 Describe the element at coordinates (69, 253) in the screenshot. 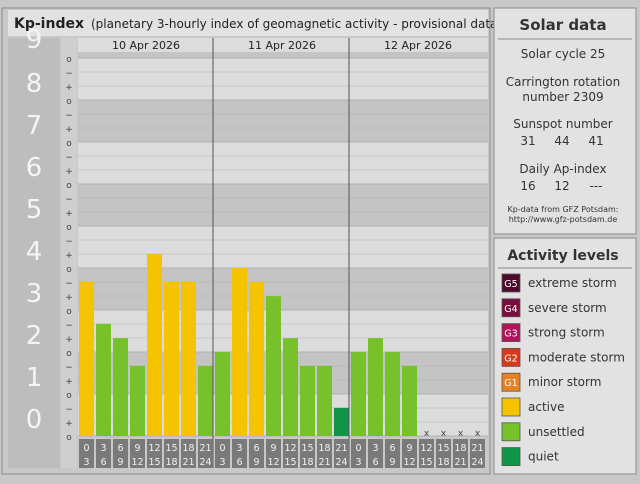

I see `minor-tick-column` at that location.